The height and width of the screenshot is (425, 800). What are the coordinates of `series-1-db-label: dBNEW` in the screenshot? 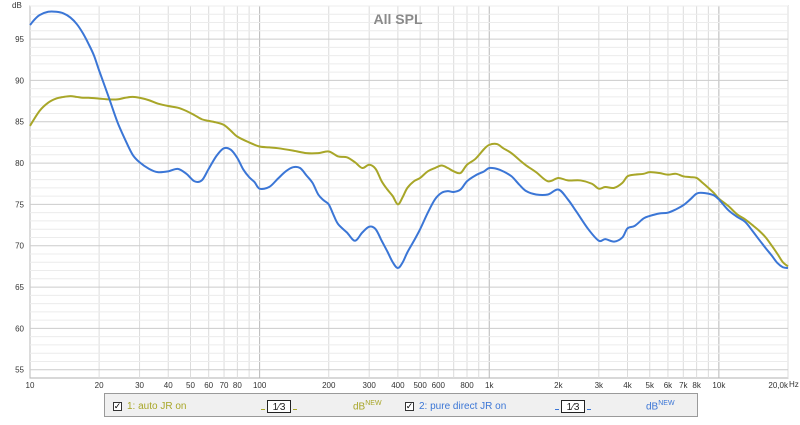 It's located at (367, 406).